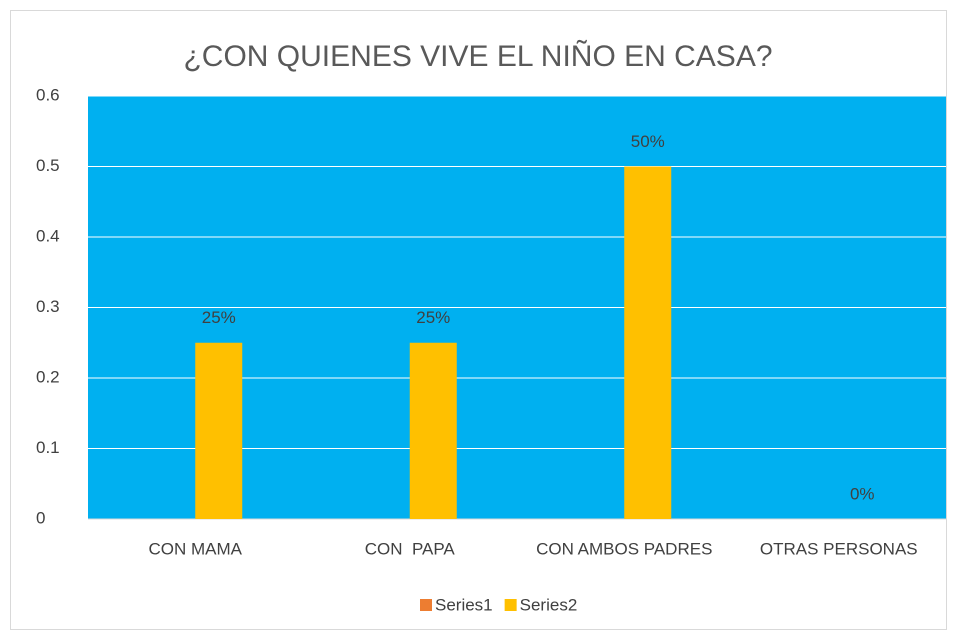  What do you see at coordinates (839, 548) in the screenshot?
I see `x-tick-label: OTRAS PERSONAS` at bounding box center [839, 548].